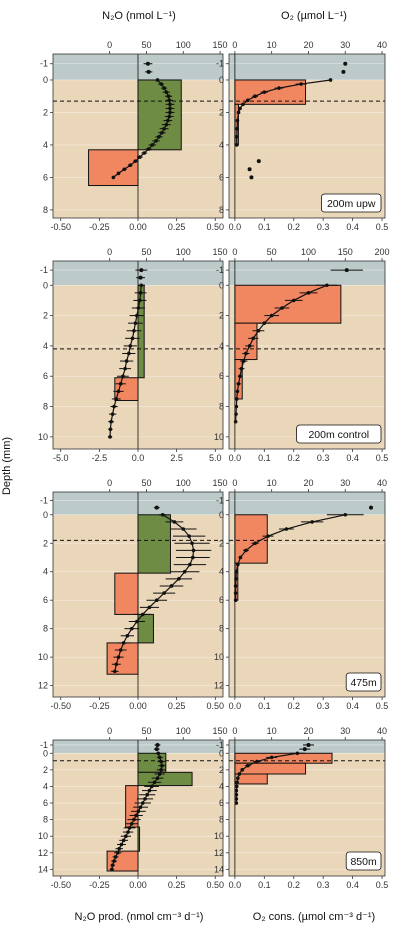 The height and width of the screenshot is (931, 408). Describe the element at coordinates (176, 458) in the screenshot. I see `bottom-tick-label: 2.5` at that location.